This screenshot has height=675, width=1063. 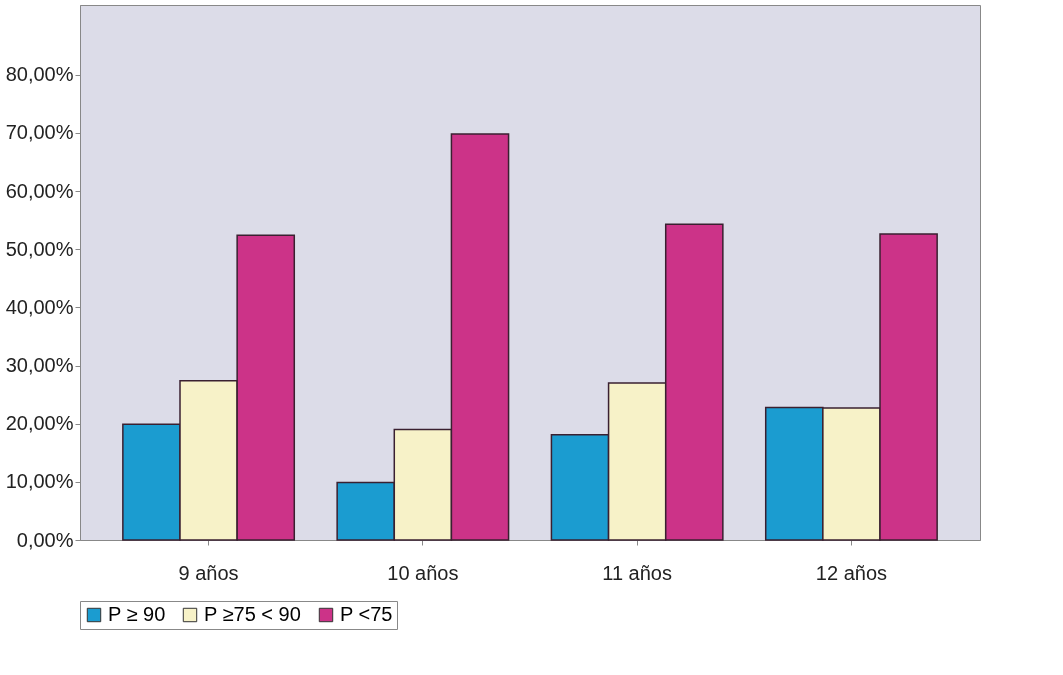 What do you see at coordinates (208, 572) in the screenshot?
I see `x-tick-label: 9 años` at bounding box center [208, 572].